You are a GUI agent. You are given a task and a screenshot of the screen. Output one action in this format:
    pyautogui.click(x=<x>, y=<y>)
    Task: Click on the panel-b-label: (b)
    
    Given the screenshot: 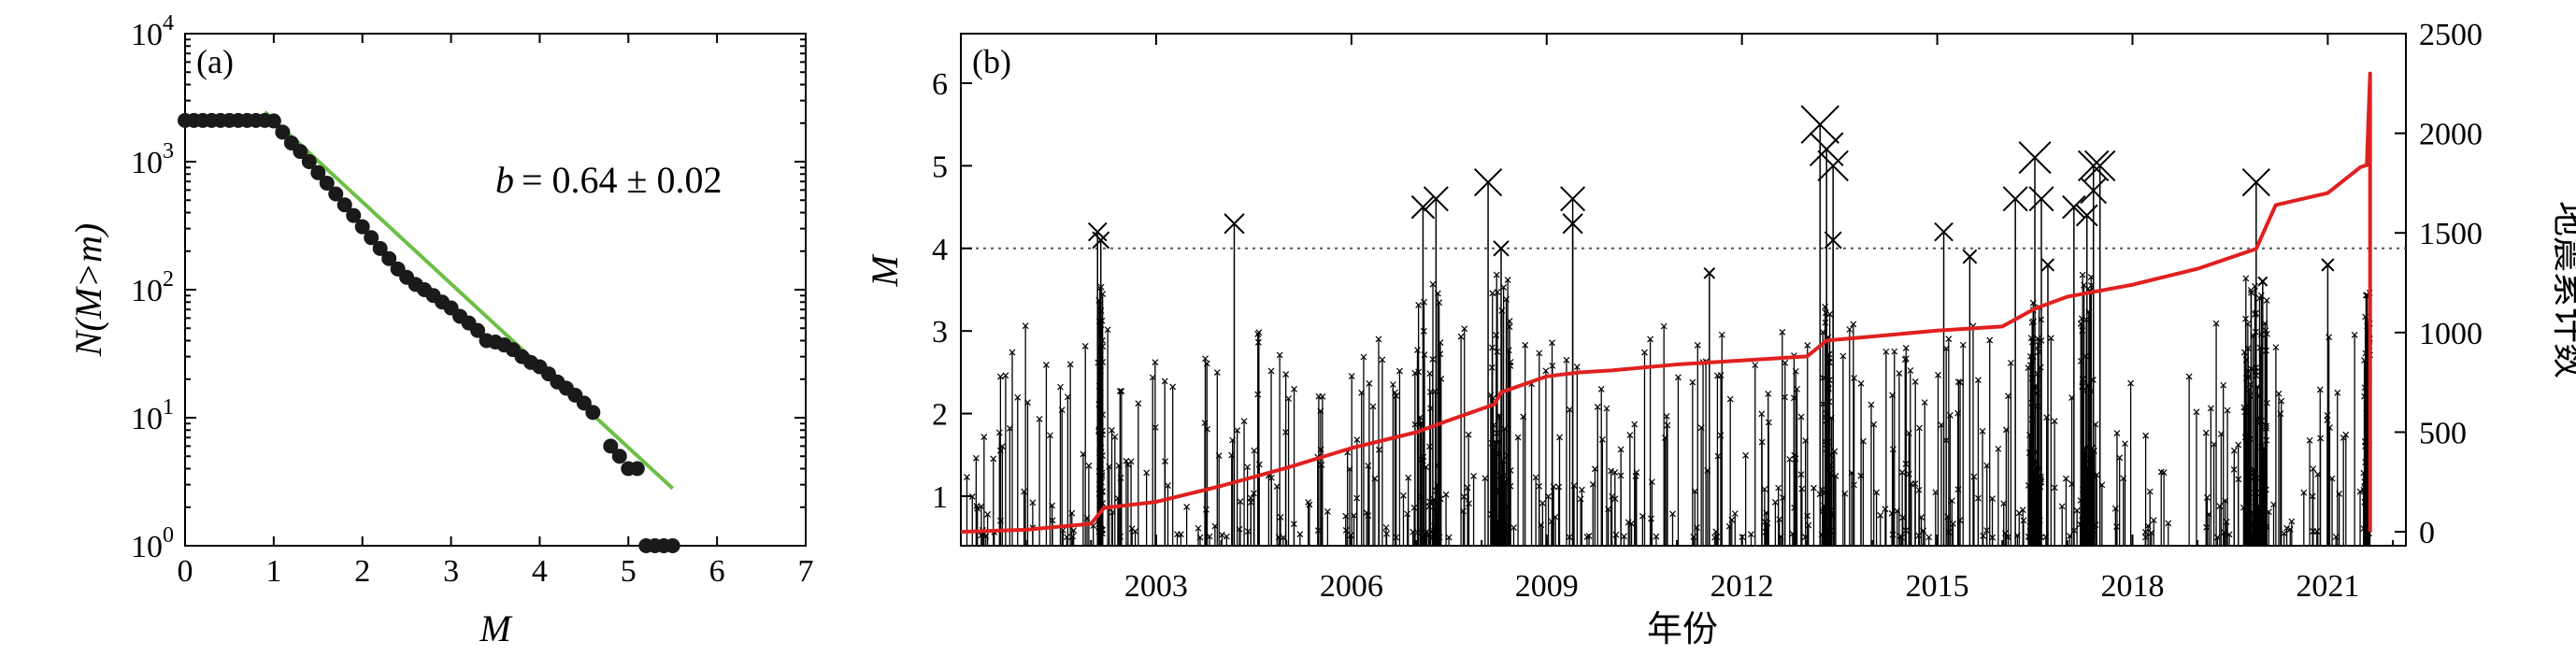 What is the action you would take?
    pyautogui.click(x=991, y=61)
    